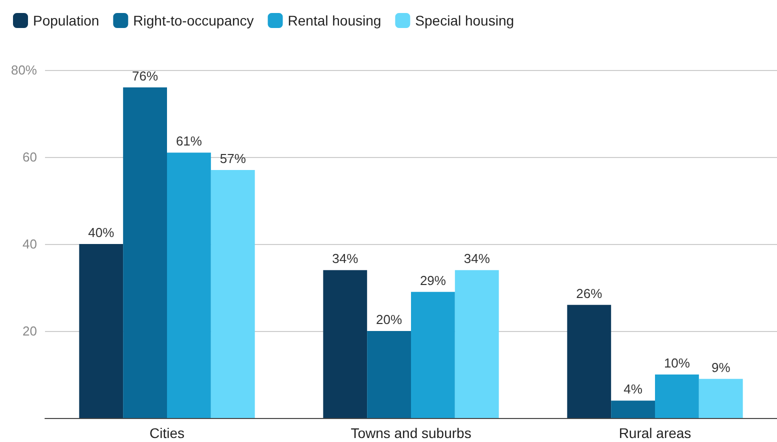 The width and height of the screenshot is (777, 442). I want to click on x-tick-label: Cities, so click(167, 433).